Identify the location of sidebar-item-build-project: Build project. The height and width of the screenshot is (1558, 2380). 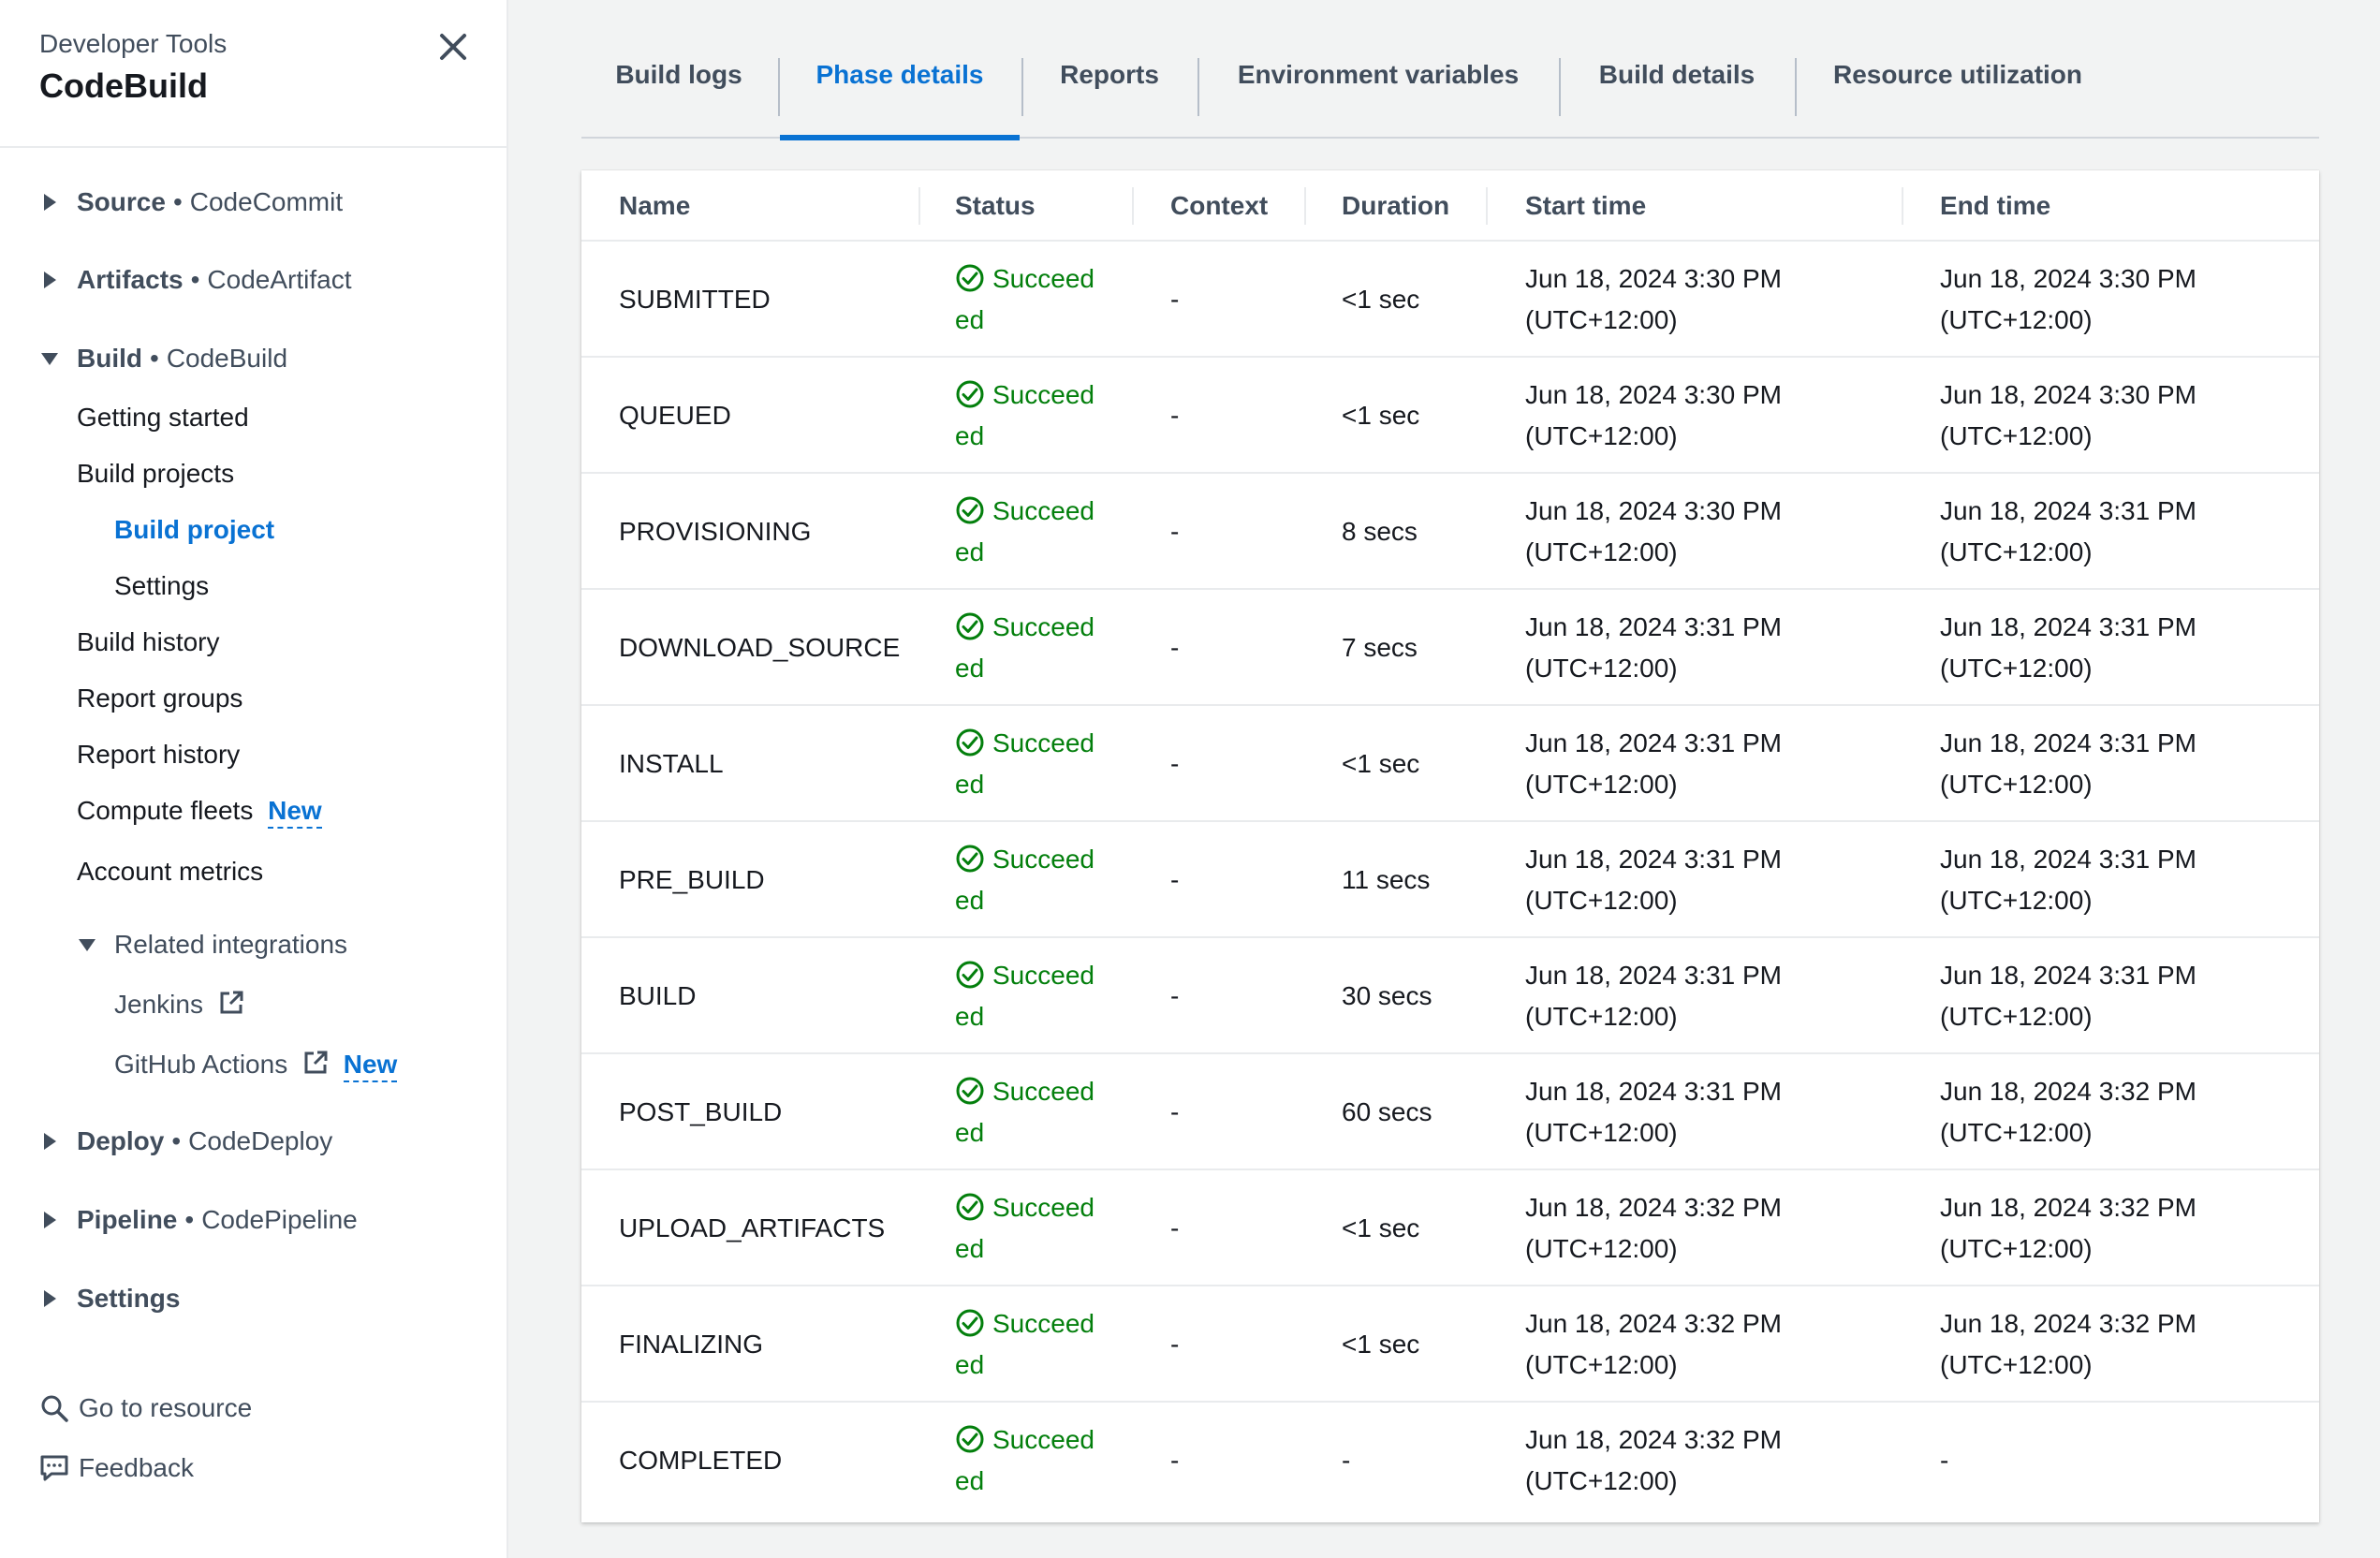
(194, 529).